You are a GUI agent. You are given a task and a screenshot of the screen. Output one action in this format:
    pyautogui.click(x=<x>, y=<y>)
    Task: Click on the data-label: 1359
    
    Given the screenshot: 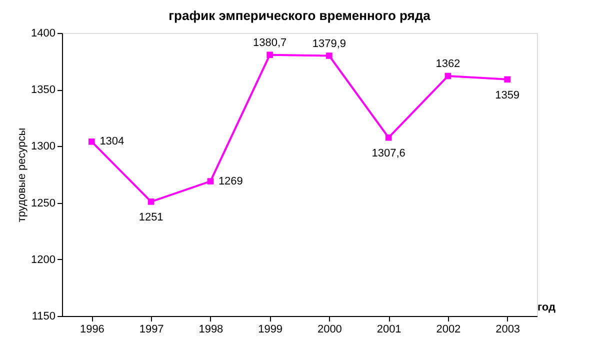 What is the action you would take?
    pyautogui.click(x=507, y=95)
    